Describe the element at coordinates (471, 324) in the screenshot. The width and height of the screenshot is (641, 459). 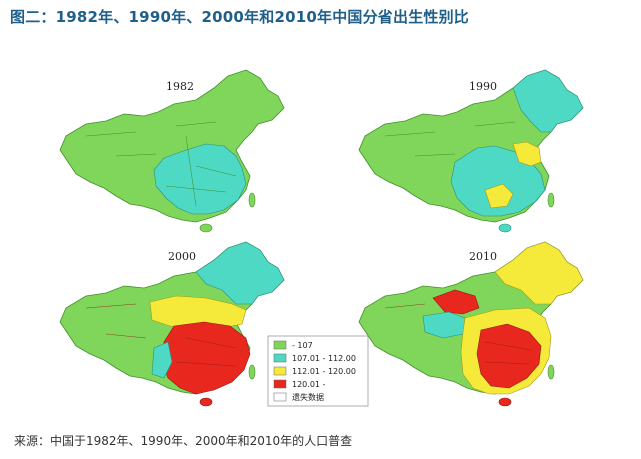
I see `map-2010: 2010` at that location.